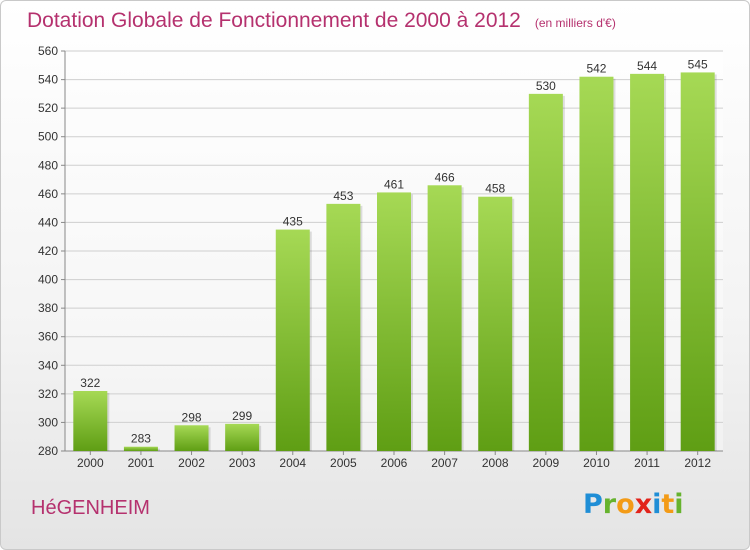 This screenshot has height=550, width=750. What do you see at coordinates (609, 504) in the screenshot?
I see `logo-letter-r: r` at bounding box center [609, 504].